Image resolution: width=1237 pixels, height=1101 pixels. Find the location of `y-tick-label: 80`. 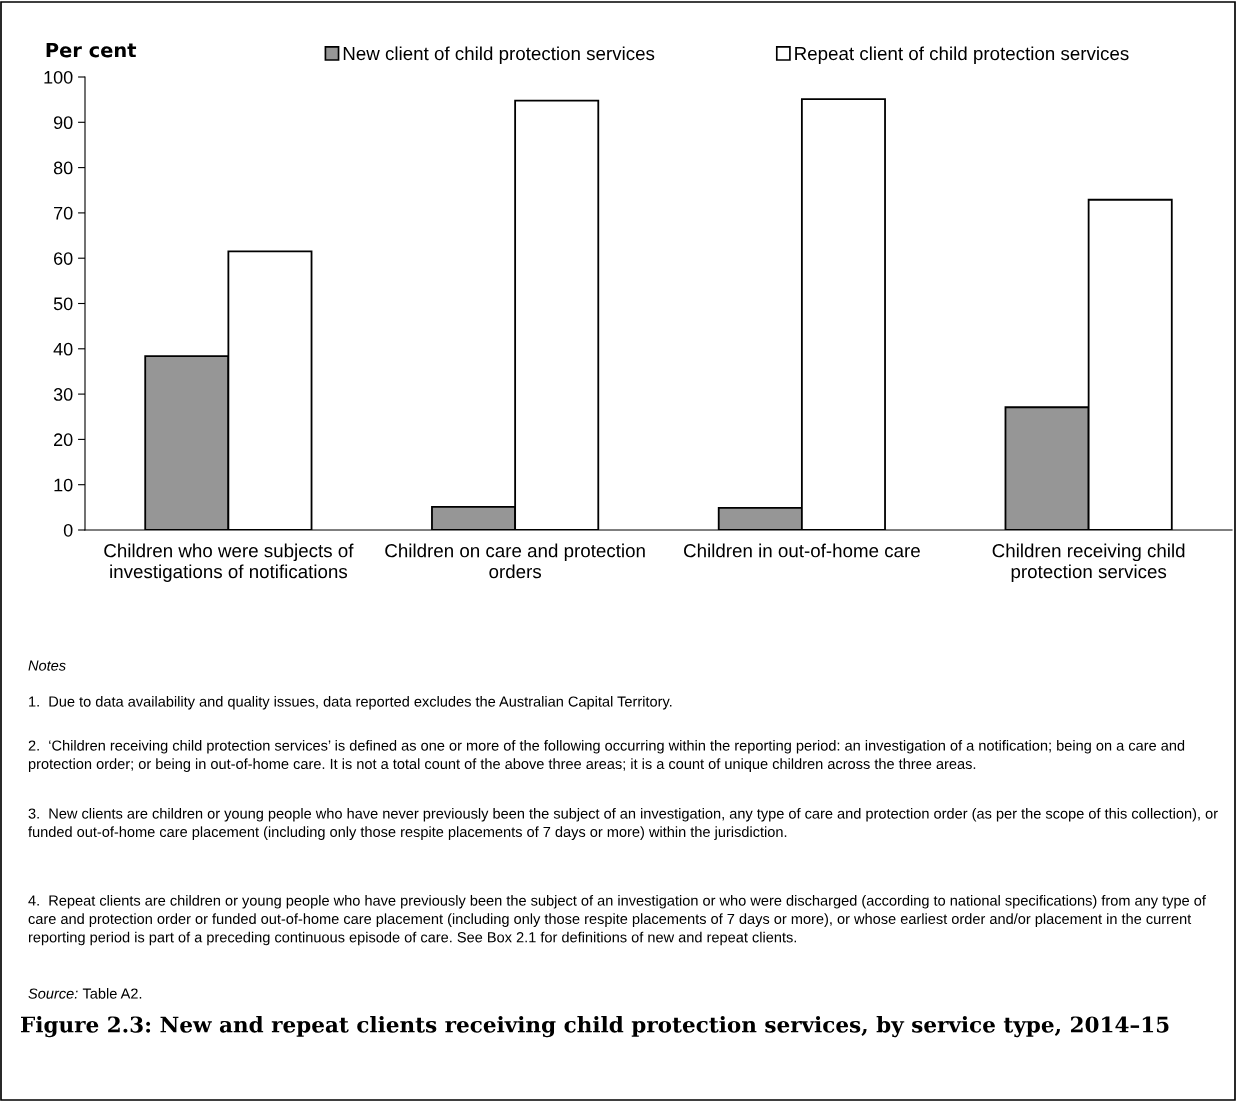

y-tick-label: 80 is located at coordinates (63, 168).